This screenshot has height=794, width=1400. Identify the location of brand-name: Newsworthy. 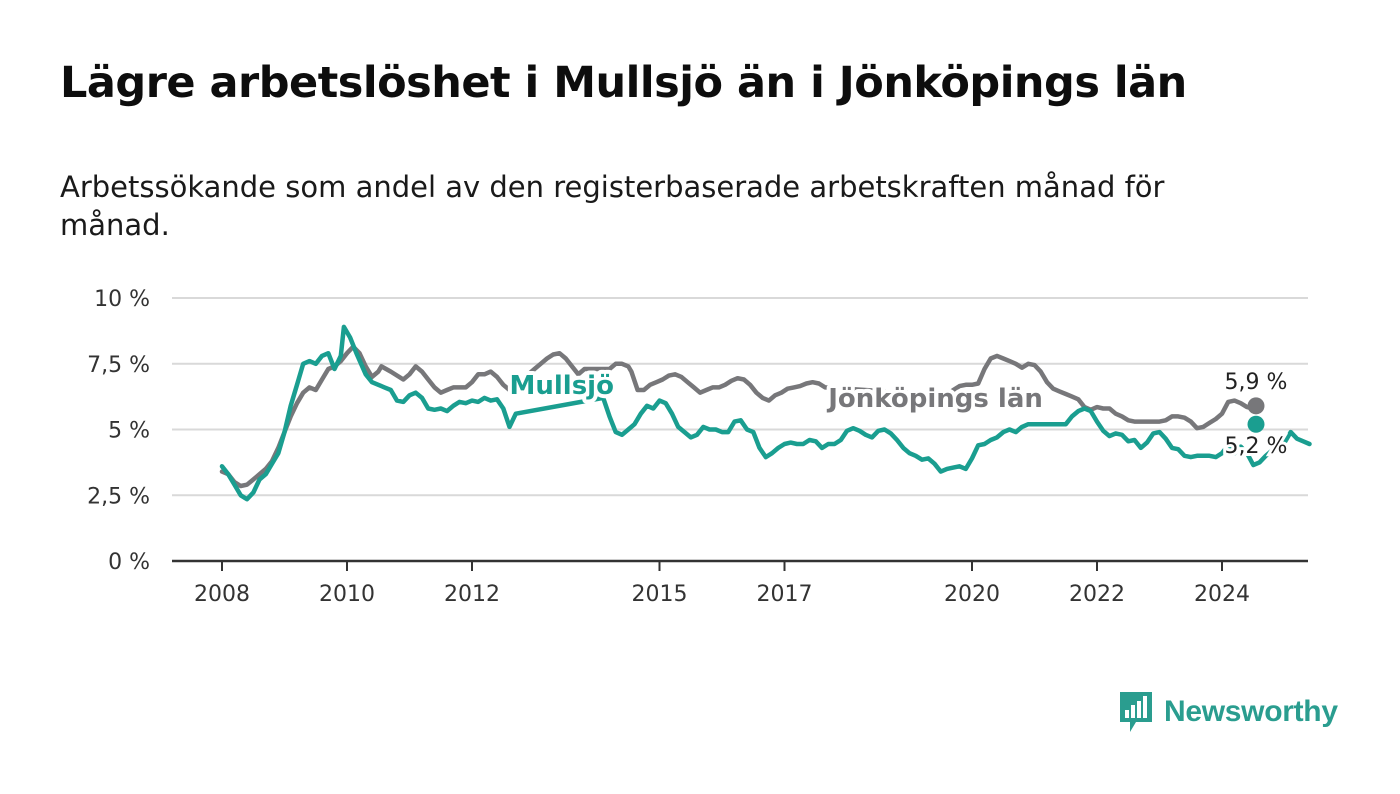
(1251, 711).